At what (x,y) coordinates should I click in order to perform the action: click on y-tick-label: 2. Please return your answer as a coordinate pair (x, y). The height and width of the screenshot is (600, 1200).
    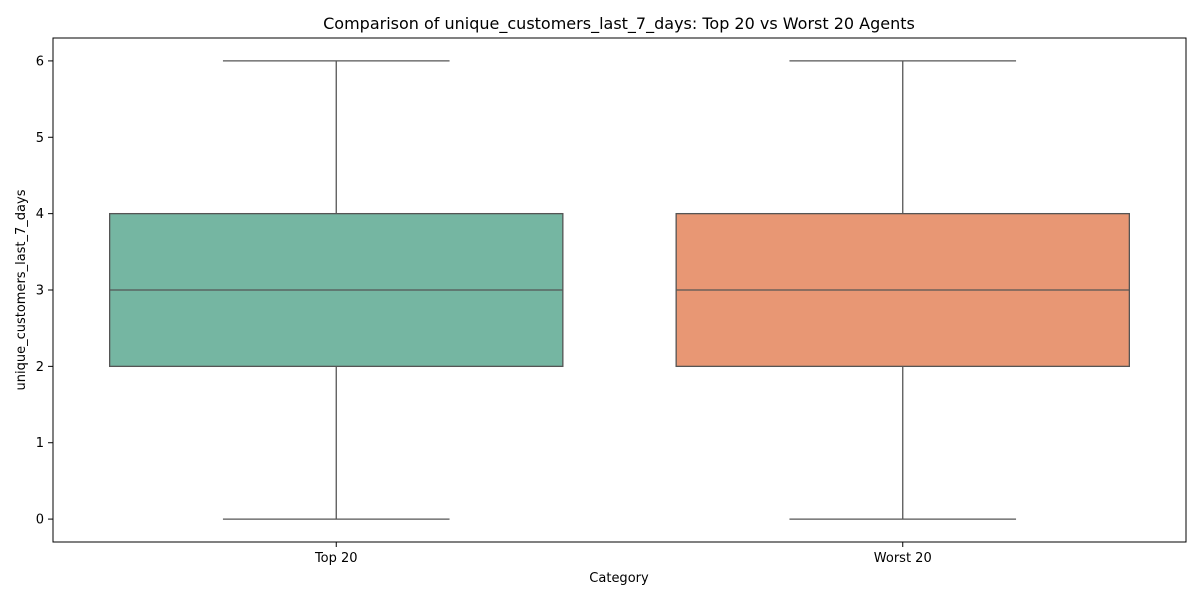
    Looking at the image, I should click on (40, 367).